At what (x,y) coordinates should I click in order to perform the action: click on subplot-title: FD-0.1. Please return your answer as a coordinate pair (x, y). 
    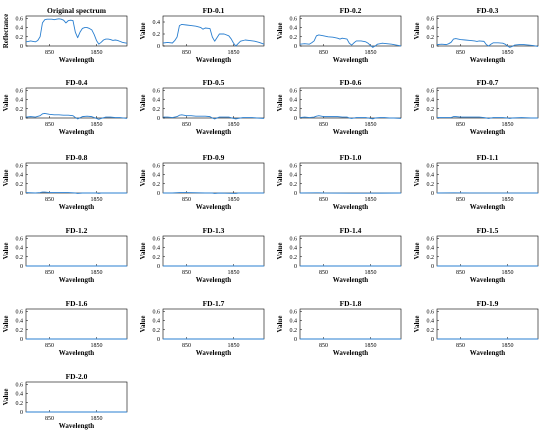
    Looking at the image, I should click on (214, 10).